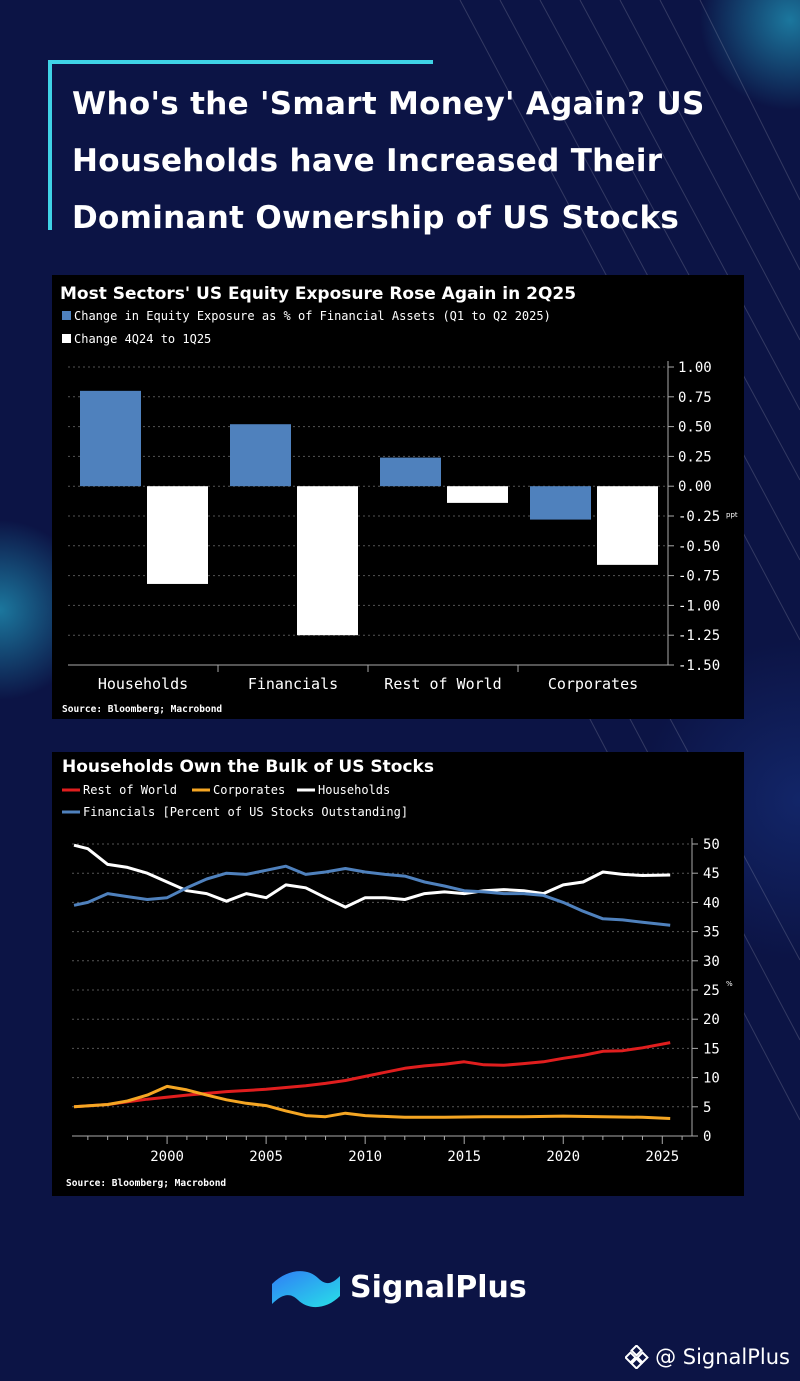 The image size is (800, 1381). I want to click on bar-y-tick-label: -0.25, so click(699, 517).